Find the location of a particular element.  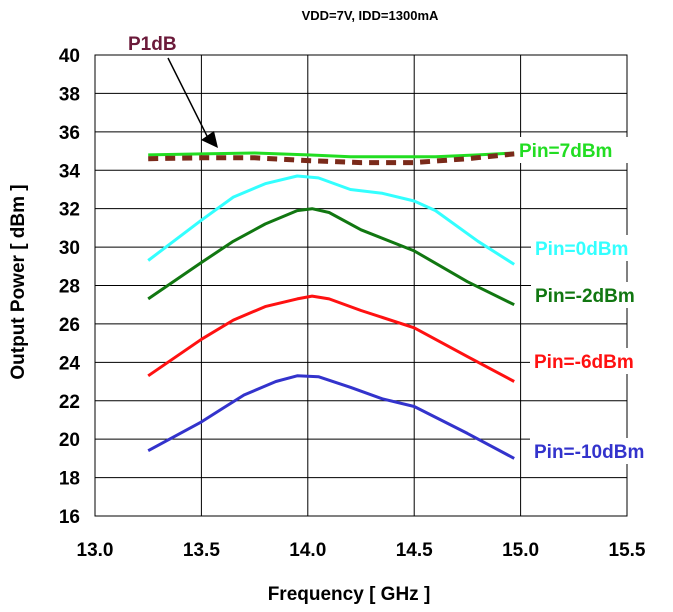

p1db-arrow is located at coordinates (192, 102).